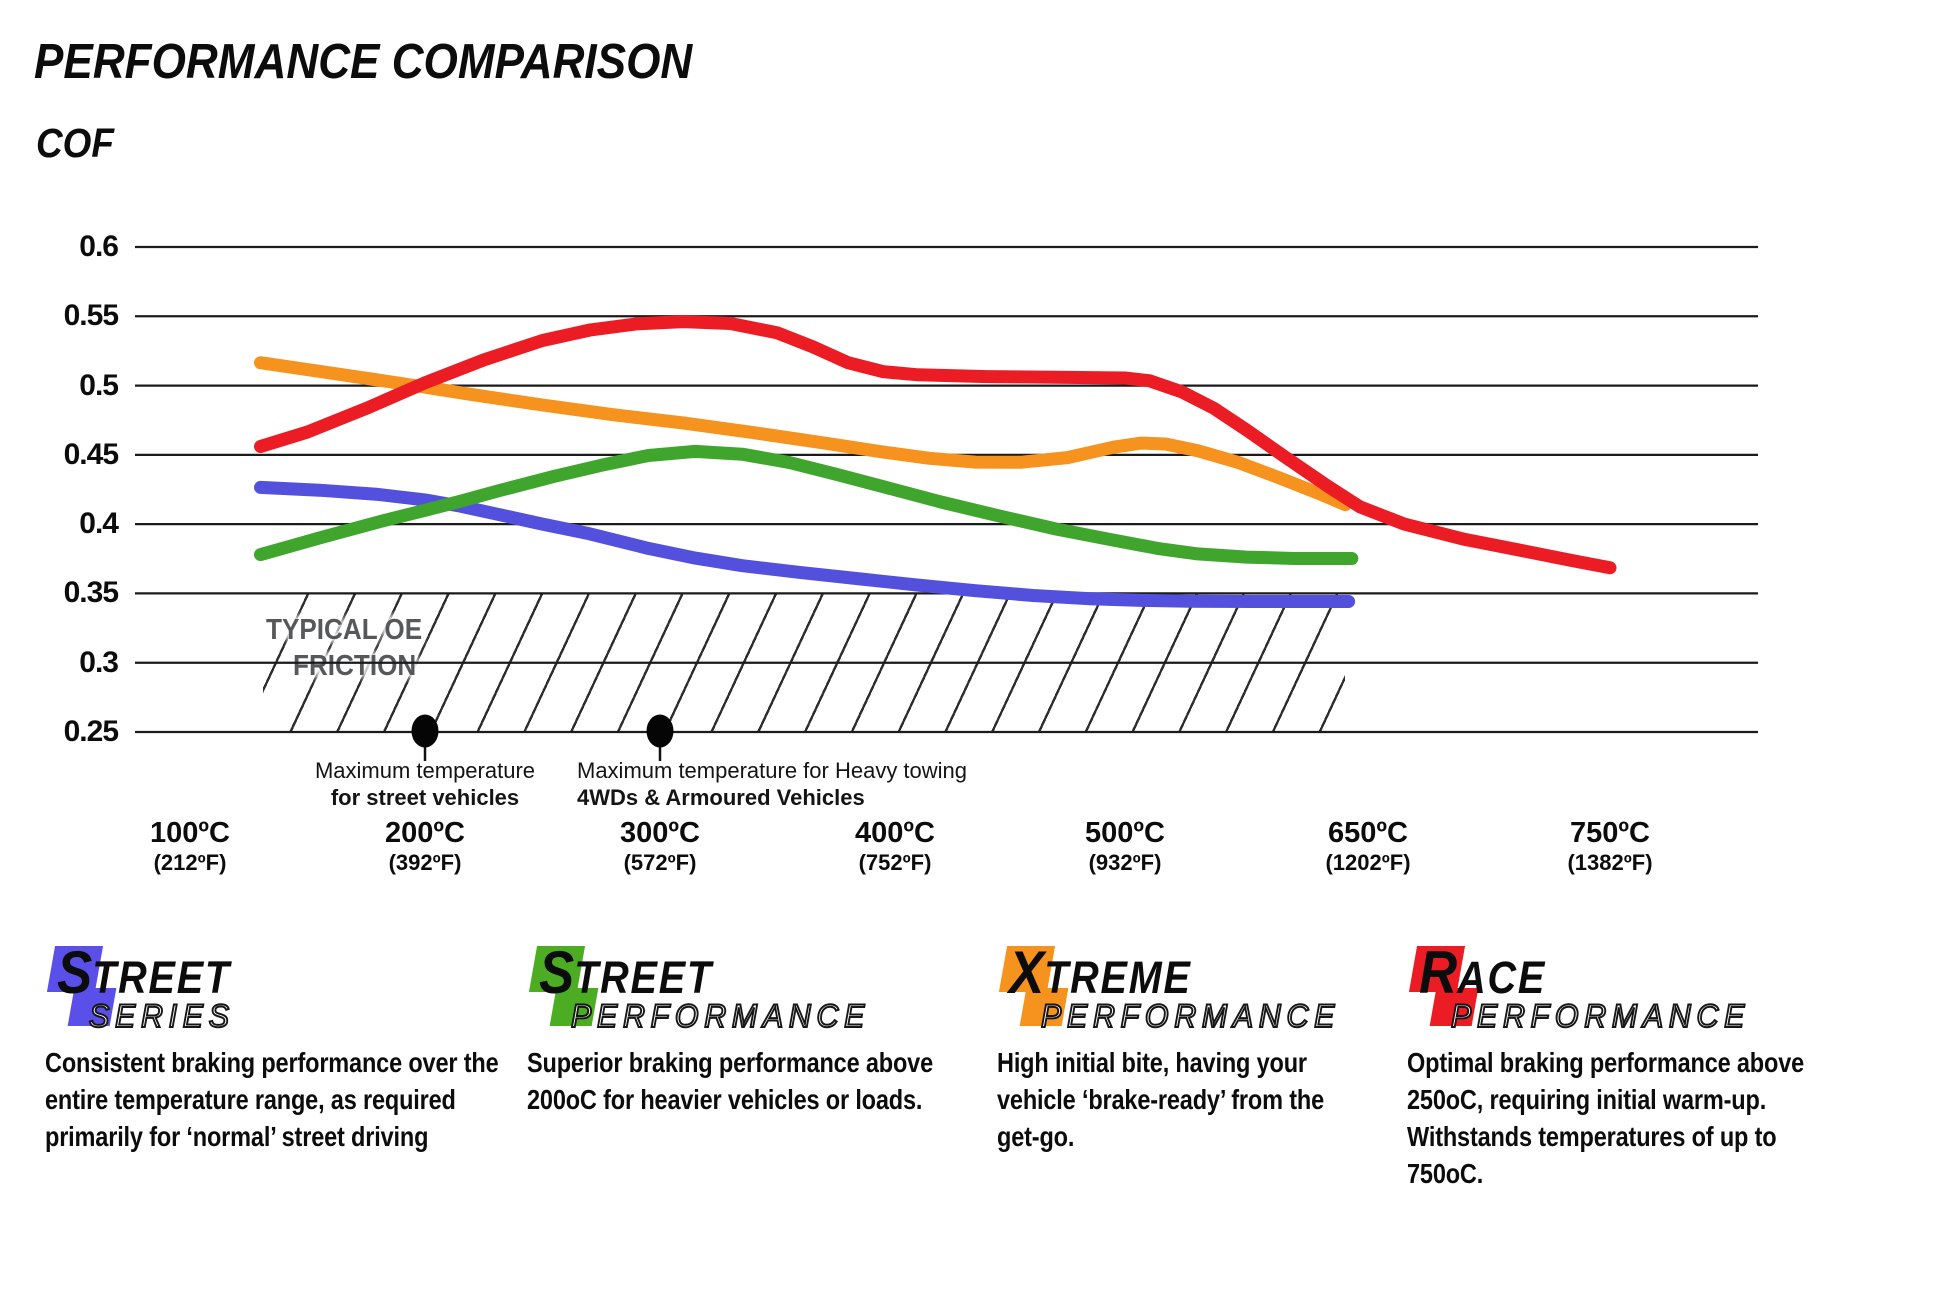 This screenshot has height=1310, width=1946. What do you see at coordinates (161, 1016) in the screenshot?
I see `logo-word-sub: SERIES` at bounding box center [161, 1016].